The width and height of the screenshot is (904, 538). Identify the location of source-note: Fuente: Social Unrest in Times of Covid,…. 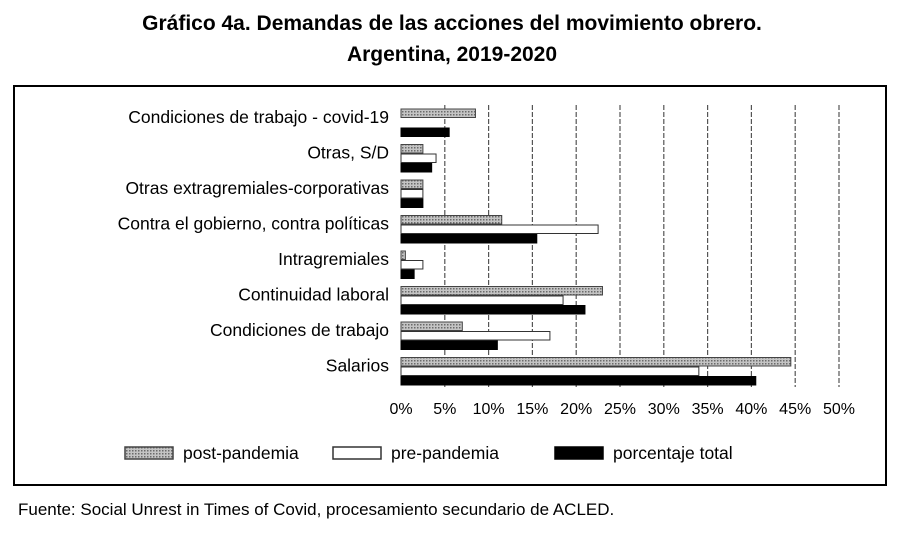
(316, 509).